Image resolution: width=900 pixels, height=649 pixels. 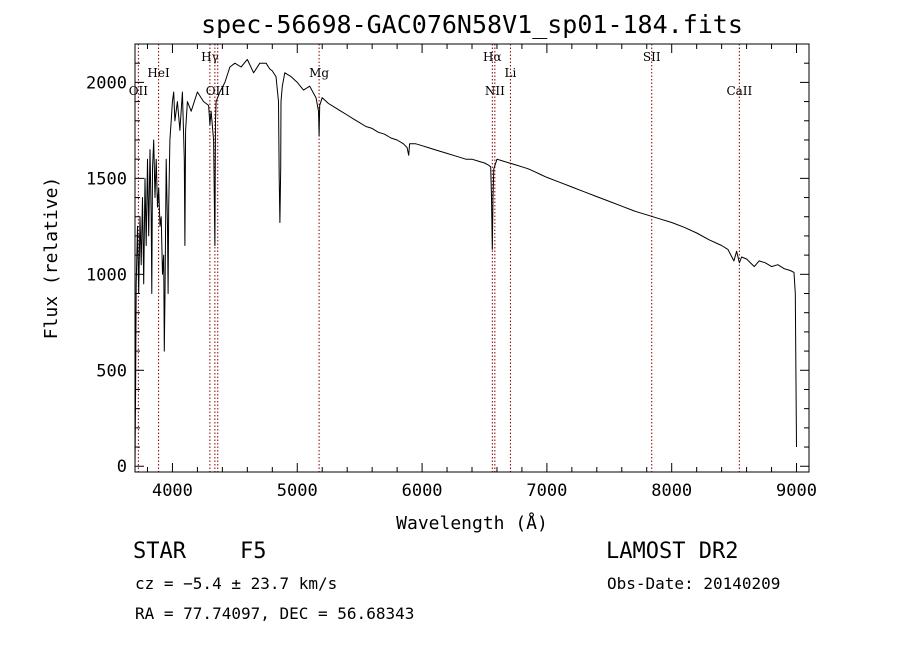 What do you see at coordinates (106, 83) in the screenshot?
I see `y-tick-label: 2000` at bounding box center [106, 83].